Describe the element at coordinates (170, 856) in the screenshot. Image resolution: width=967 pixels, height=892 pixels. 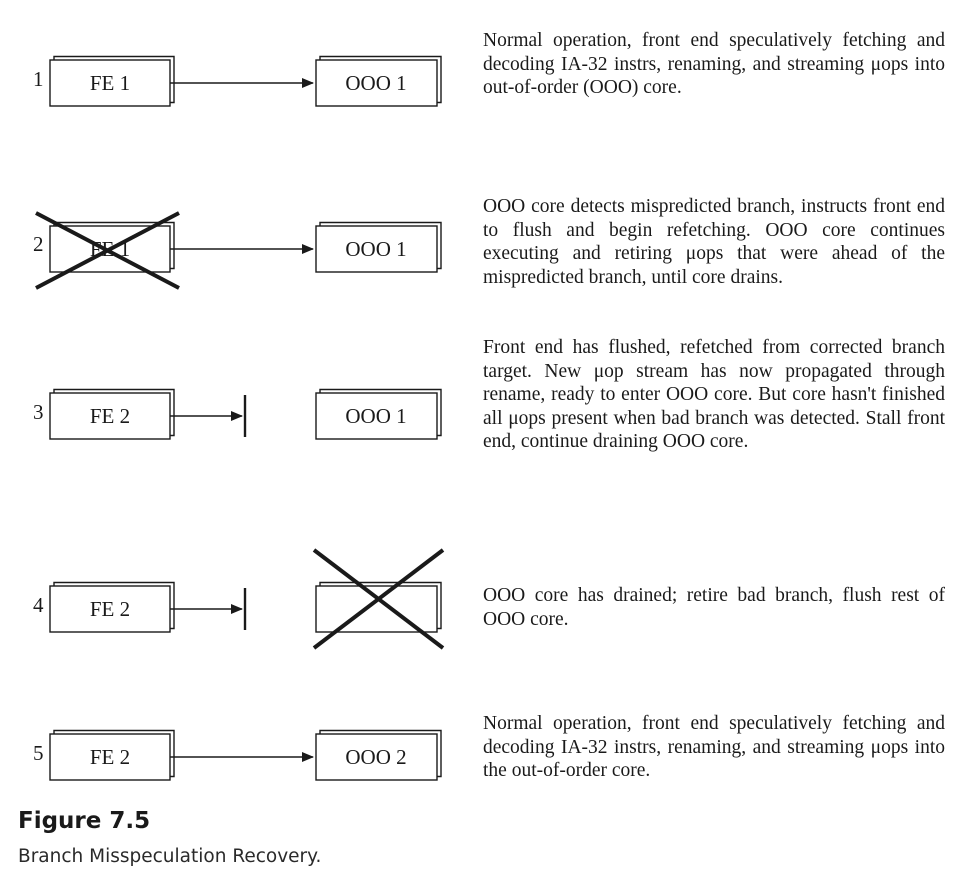
I see `figure-caption: Branch Misspeculation Recovery.` at that location.